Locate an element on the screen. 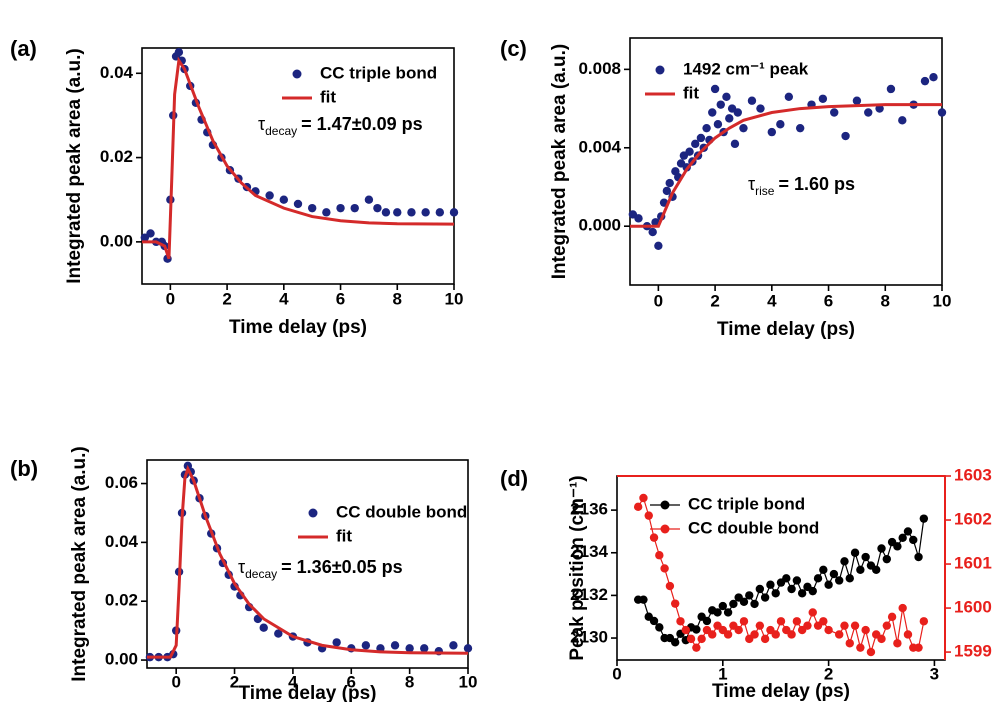 Image resolution: width=1000 pixels, height=702 pixels. x-axis-label: Time delay (ps) is located at coordinates (308, 692).